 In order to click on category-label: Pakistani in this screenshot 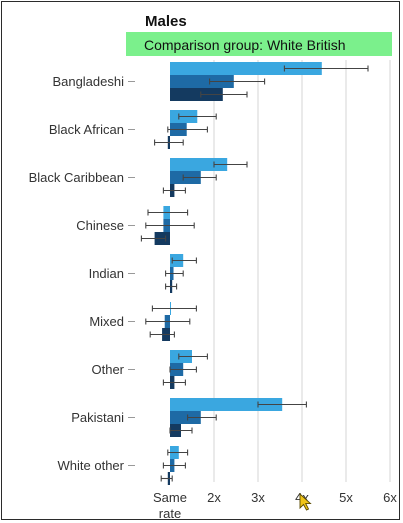, I will do `click(97, 417)`.